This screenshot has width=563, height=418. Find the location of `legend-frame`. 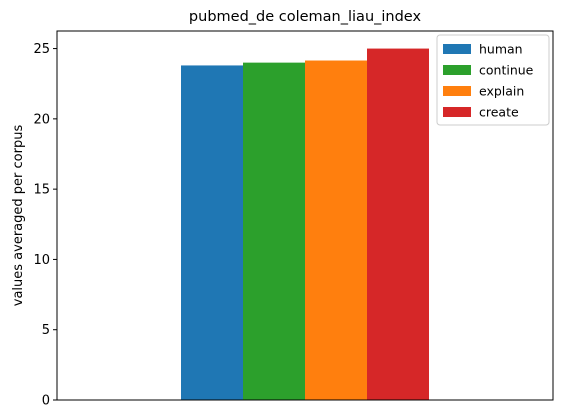

legend-frame is located at coordinates (493, 80).